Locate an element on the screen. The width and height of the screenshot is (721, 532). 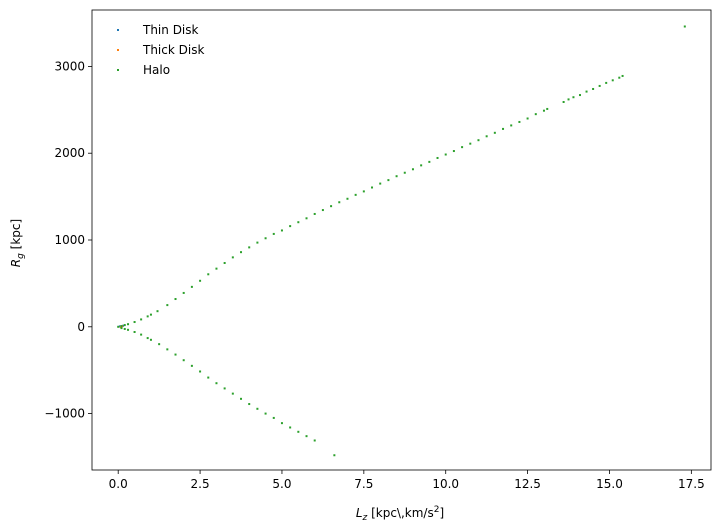
x-axis-label-main: L is located at coordinates (359, 513).